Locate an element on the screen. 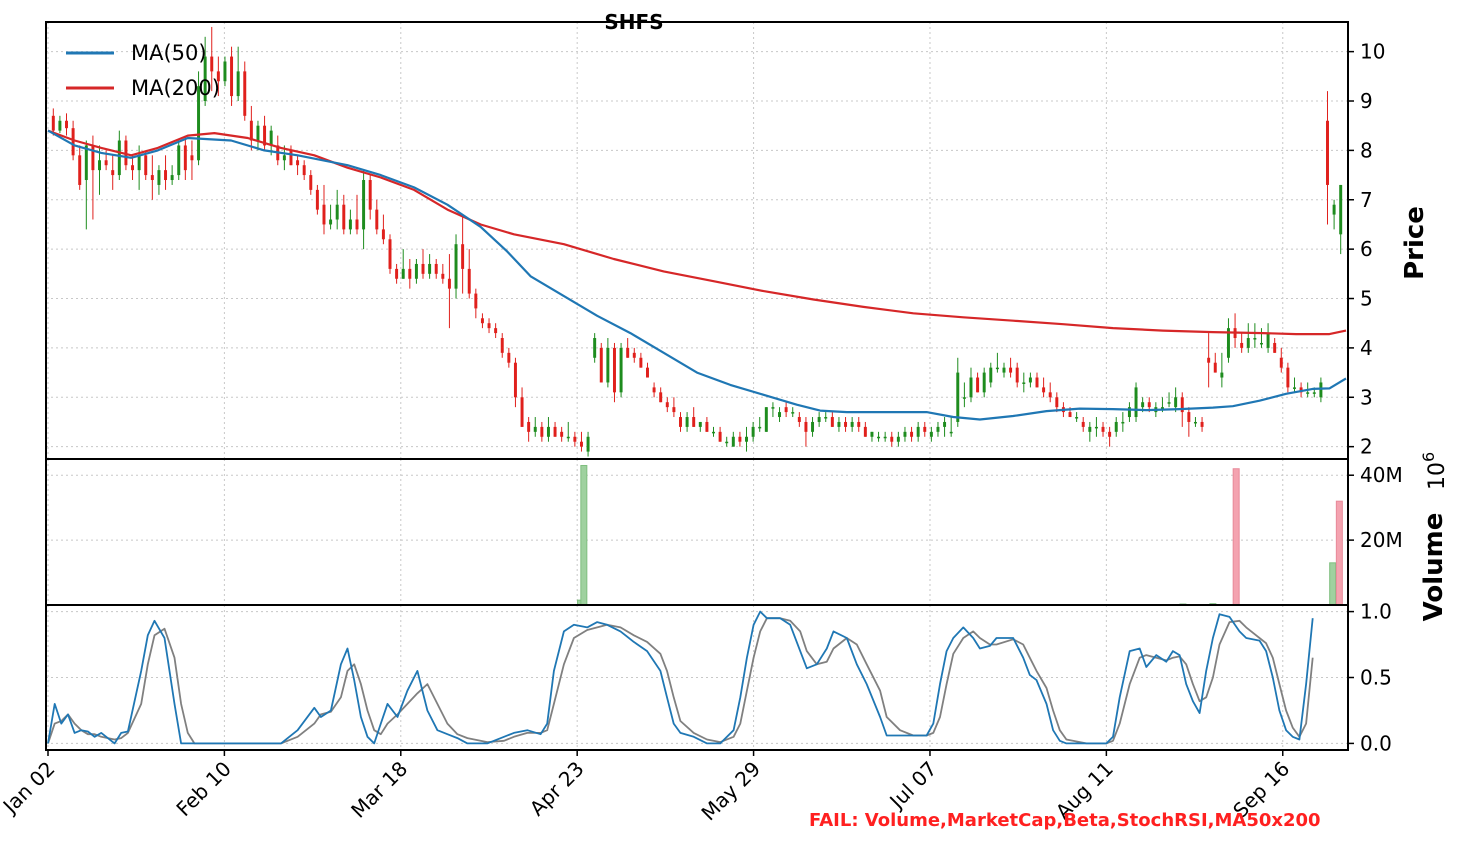  price-tick-label: 4 is located at coordinates (1366, 348).